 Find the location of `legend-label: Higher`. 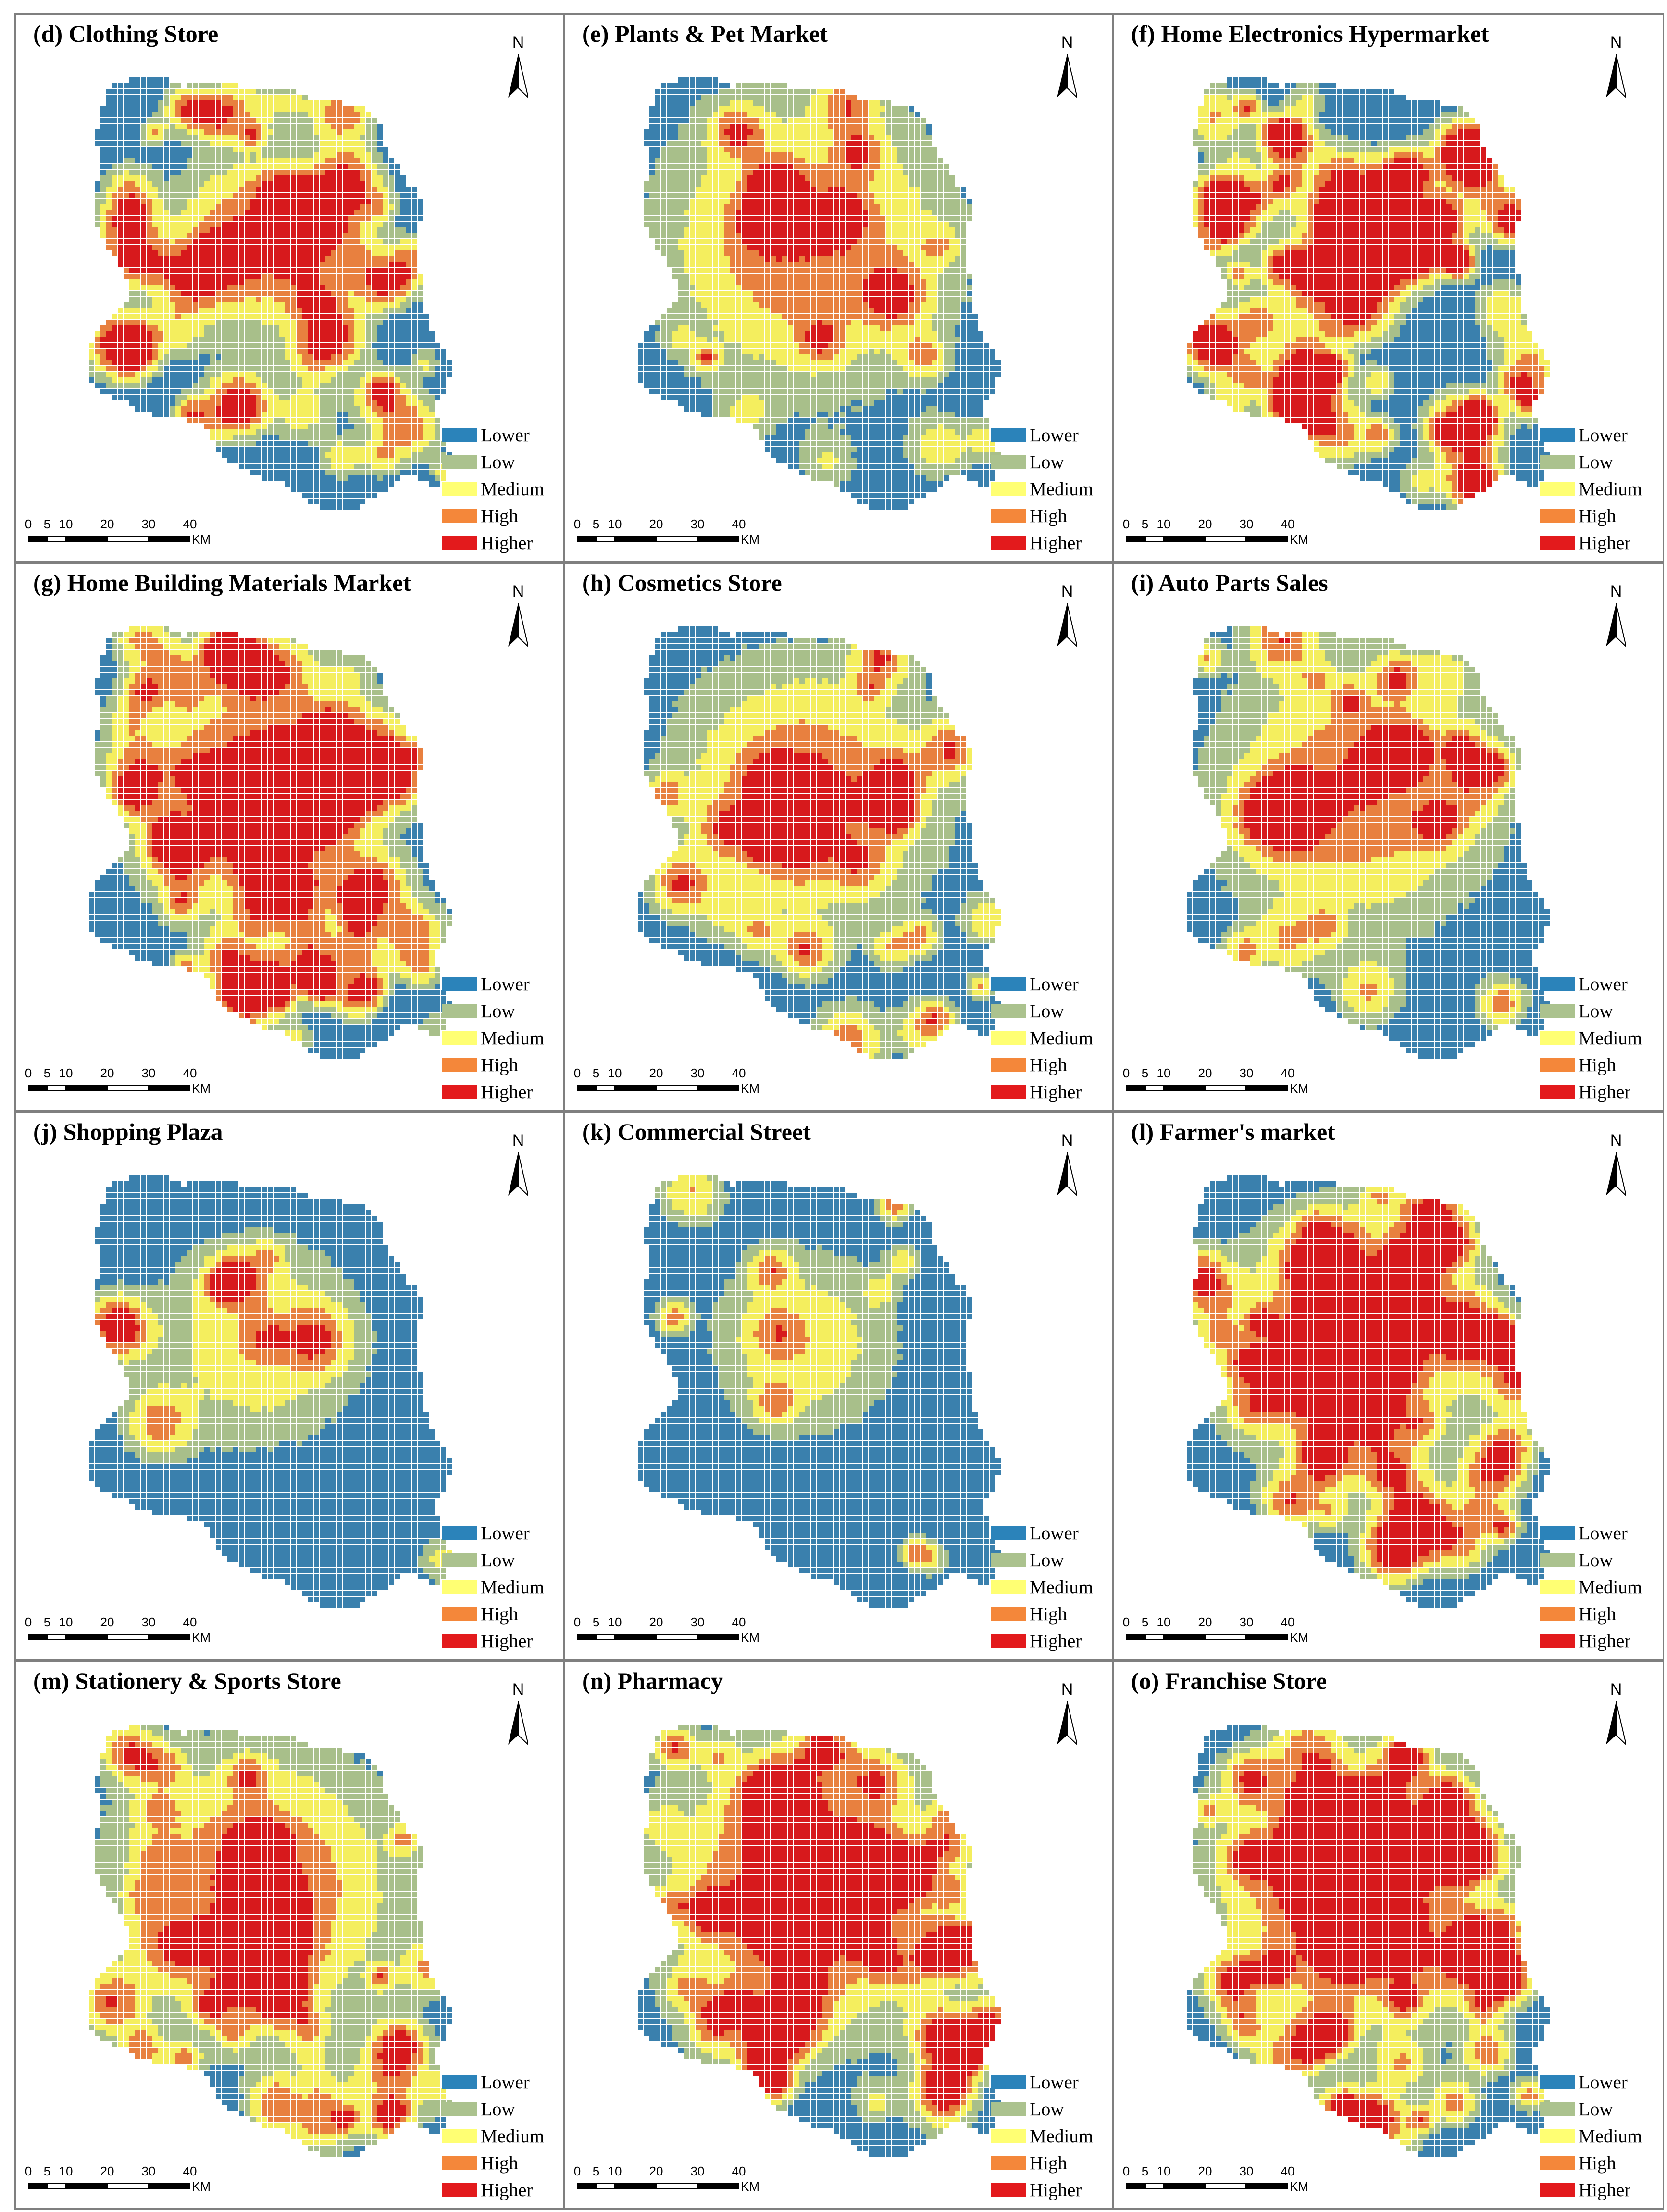

legend-label: Higher is located at coordinates (507, 1092).